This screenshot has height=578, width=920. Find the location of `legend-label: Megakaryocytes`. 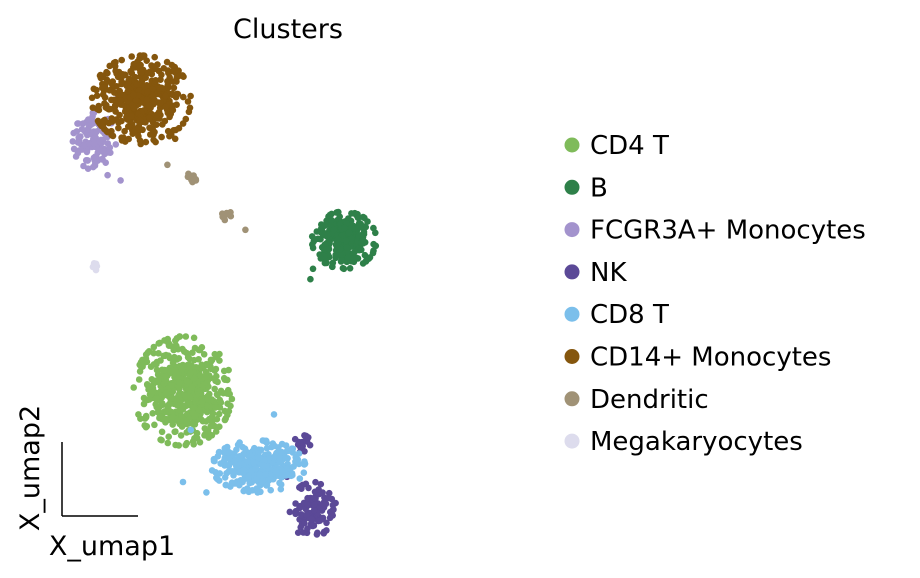

legend-label: Megakaryocytes is located at coordinates (696, 442).